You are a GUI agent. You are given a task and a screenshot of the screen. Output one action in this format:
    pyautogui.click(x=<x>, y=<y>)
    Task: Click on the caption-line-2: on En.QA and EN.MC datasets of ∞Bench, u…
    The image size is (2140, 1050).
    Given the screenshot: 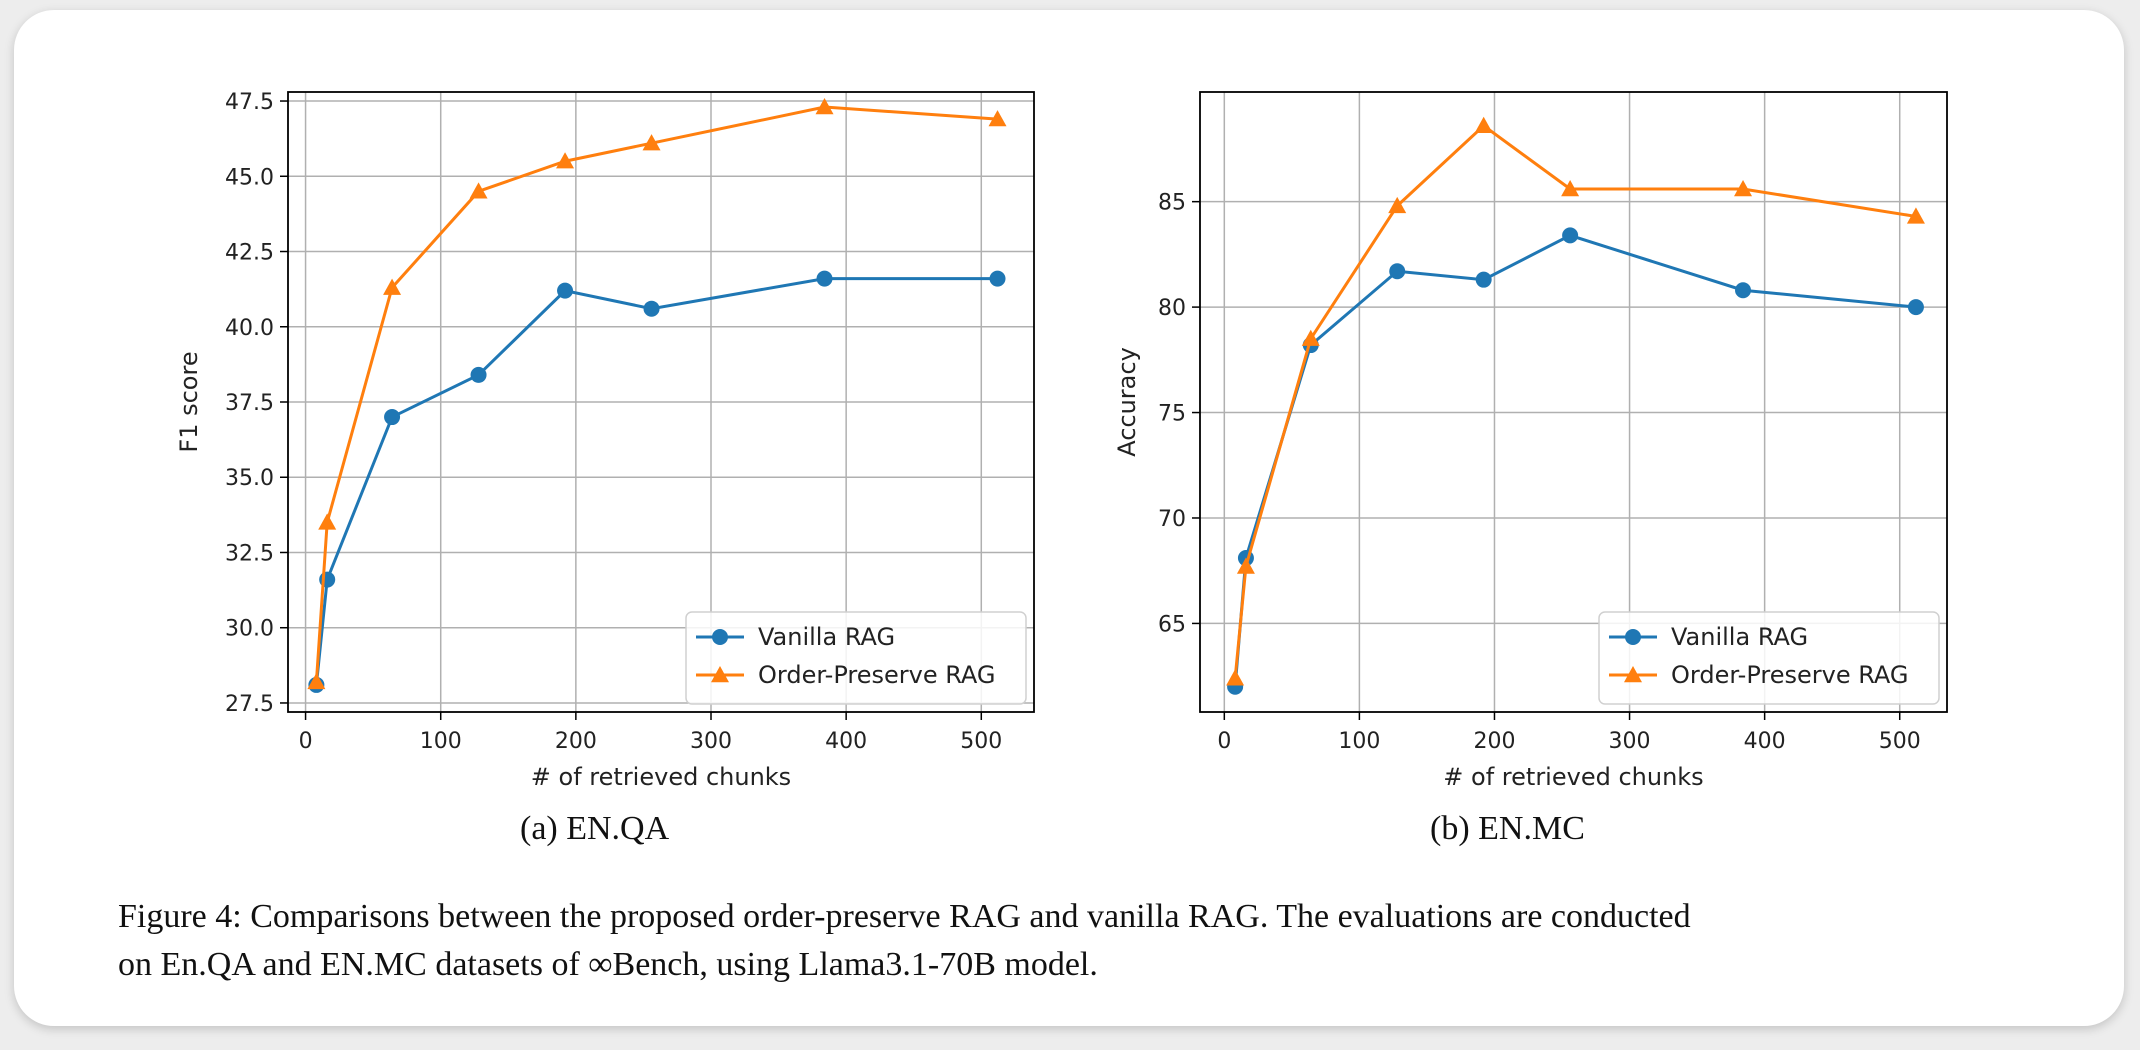 What is the action you would take?
    pyautogui.click(x=608, y=964)
    